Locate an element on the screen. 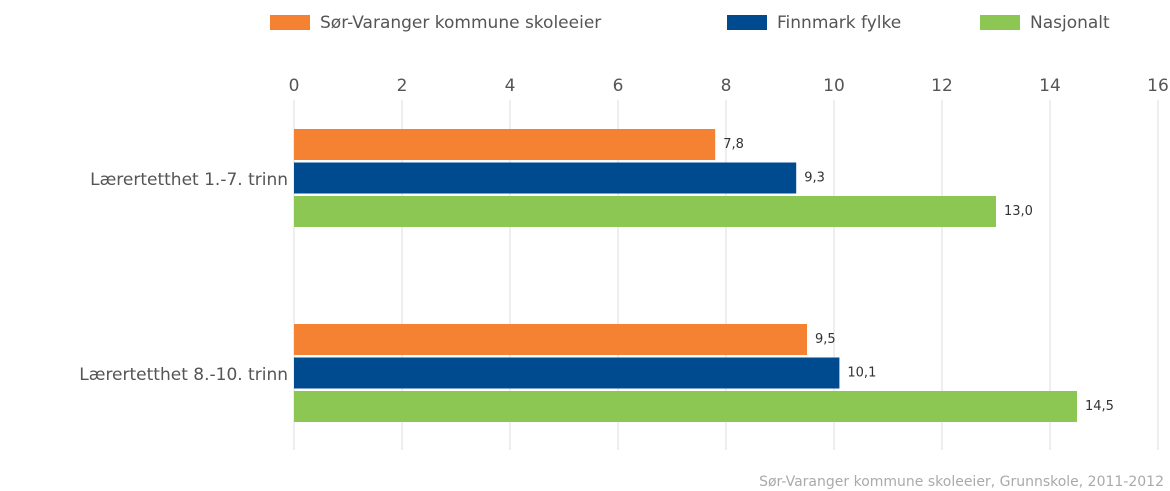  x-tick-label: 12 is located at coordinates (942, 86).